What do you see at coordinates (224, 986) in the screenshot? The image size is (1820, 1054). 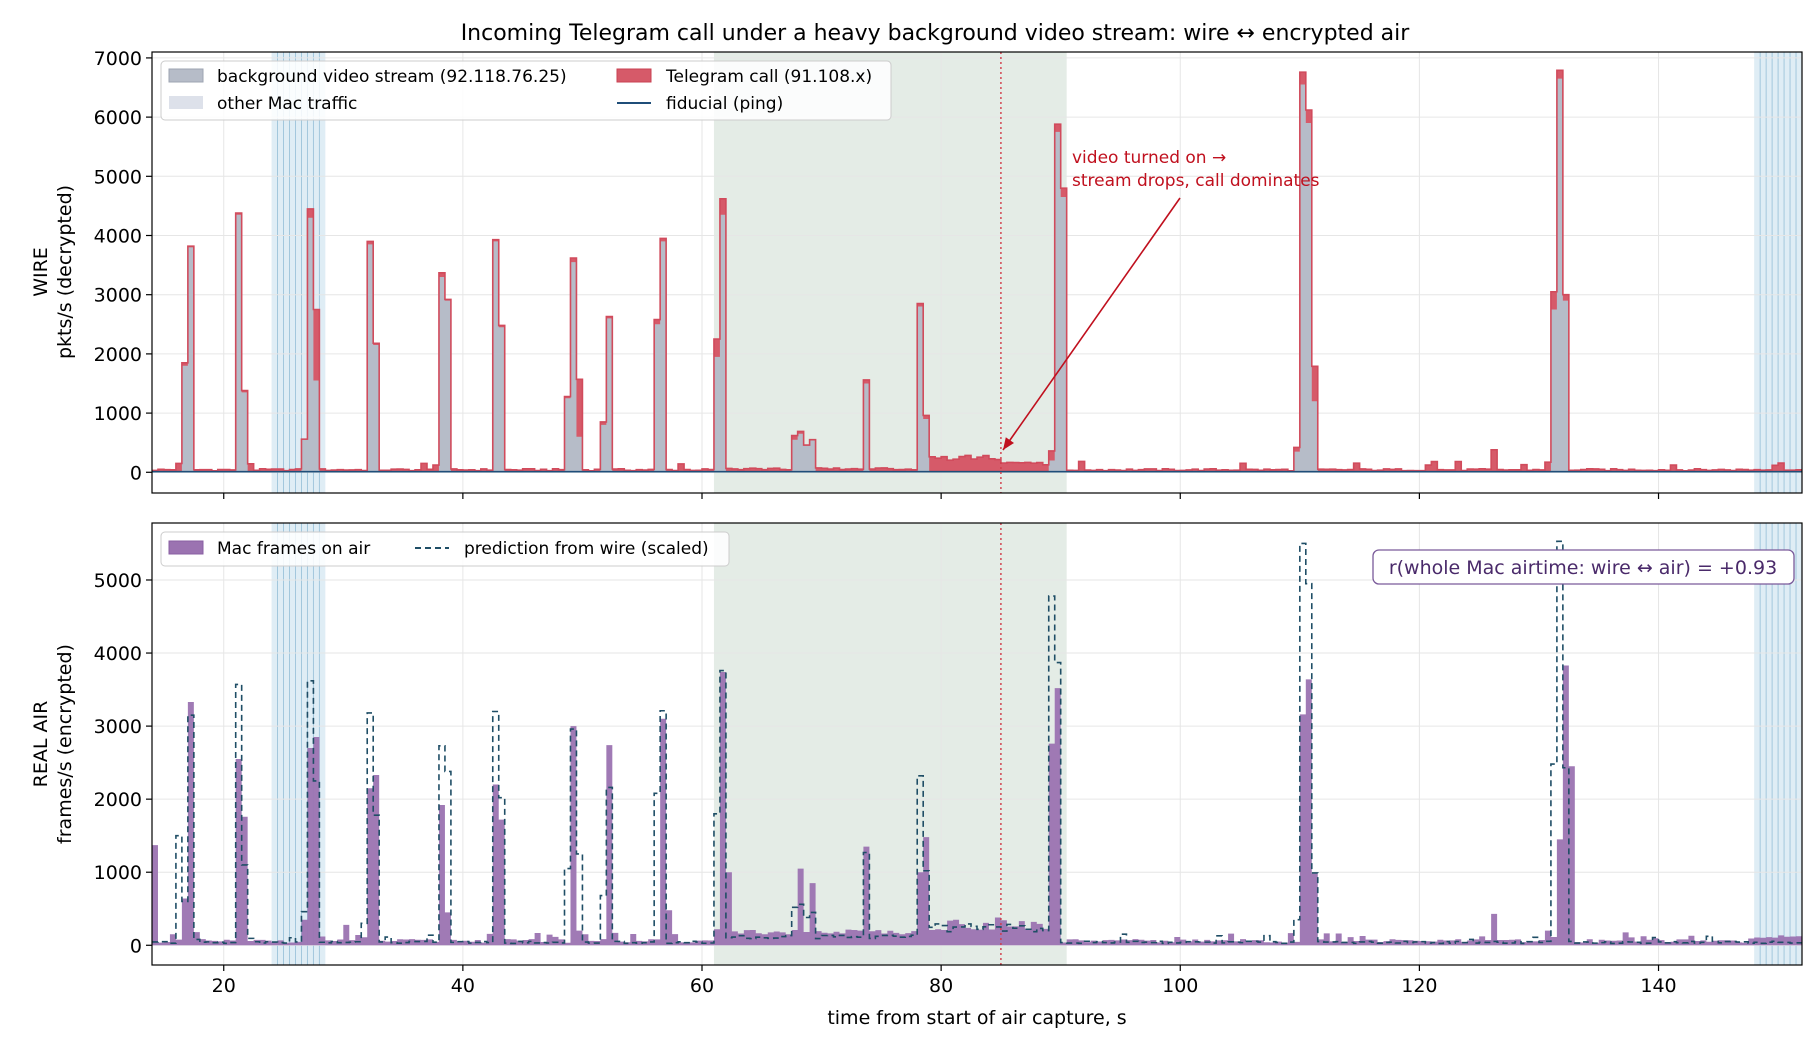 I see `air-x-tick-label: 20` at bounding box center [224, 986].